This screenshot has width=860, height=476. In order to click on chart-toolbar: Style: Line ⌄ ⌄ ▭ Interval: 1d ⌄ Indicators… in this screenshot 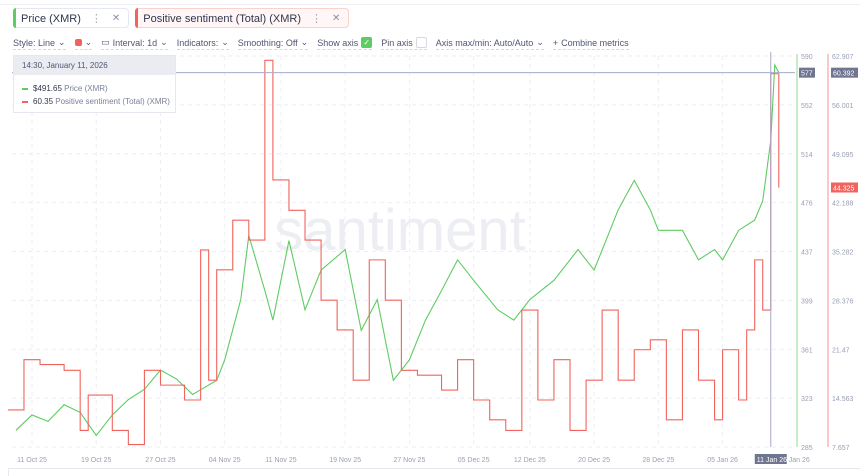, I will do `click(321, 43)`.